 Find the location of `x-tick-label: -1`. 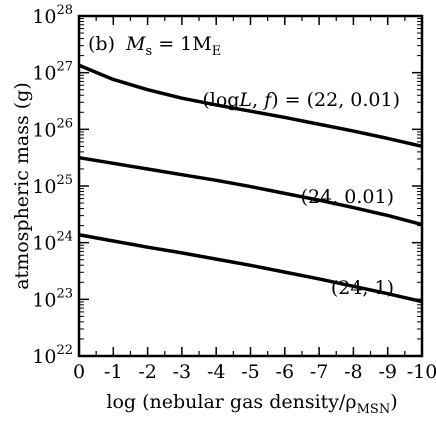

x-tick-label: -1 is located at coordinates (113, 372).